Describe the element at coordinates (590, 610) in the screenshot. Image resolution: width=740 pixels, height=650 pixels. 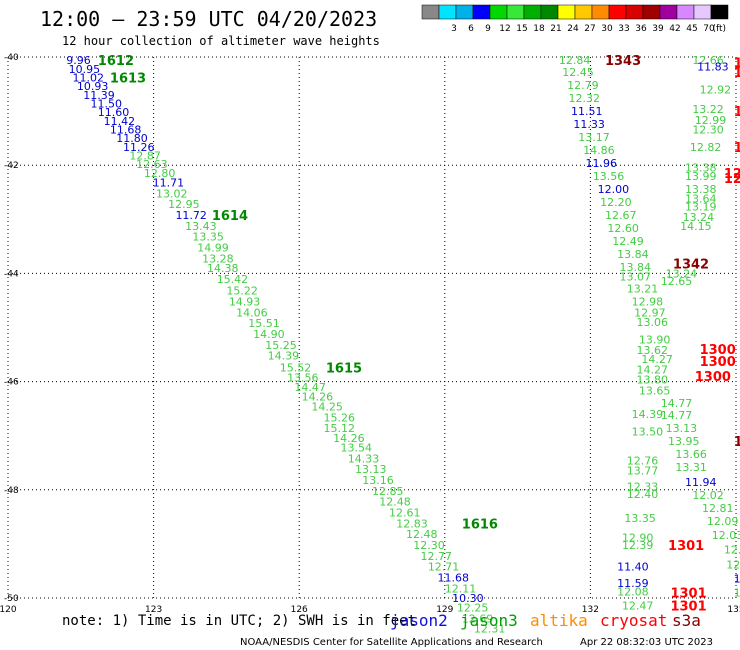
I see `x-tick-label: 132` at that location.